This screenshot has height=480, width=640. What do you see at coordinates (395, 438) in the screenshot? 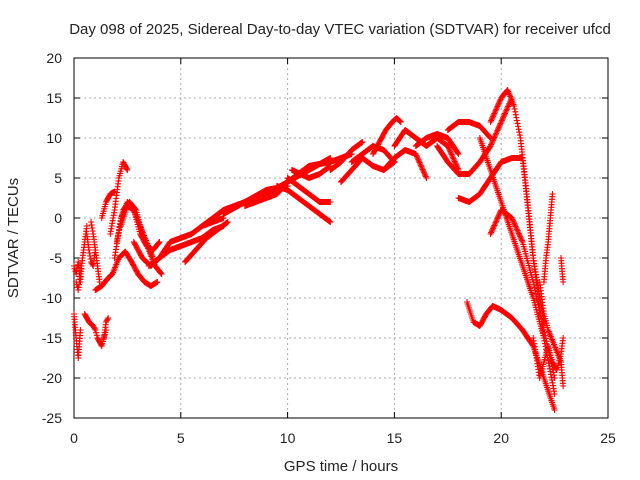
I see `x-tick-label: 15` at bounding box center [395, 438].